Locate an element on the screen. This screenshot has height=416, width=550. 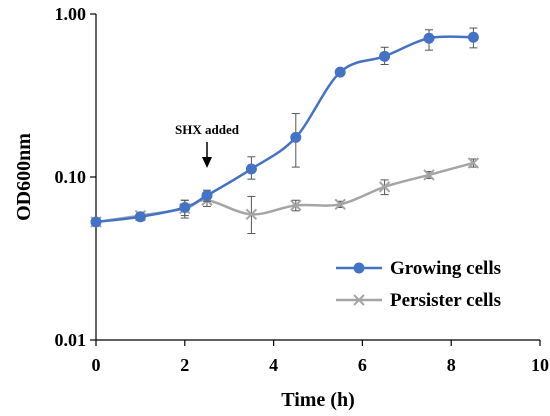
legend-item-persister-cells: Persister cells is located at coordinates (418, 300).